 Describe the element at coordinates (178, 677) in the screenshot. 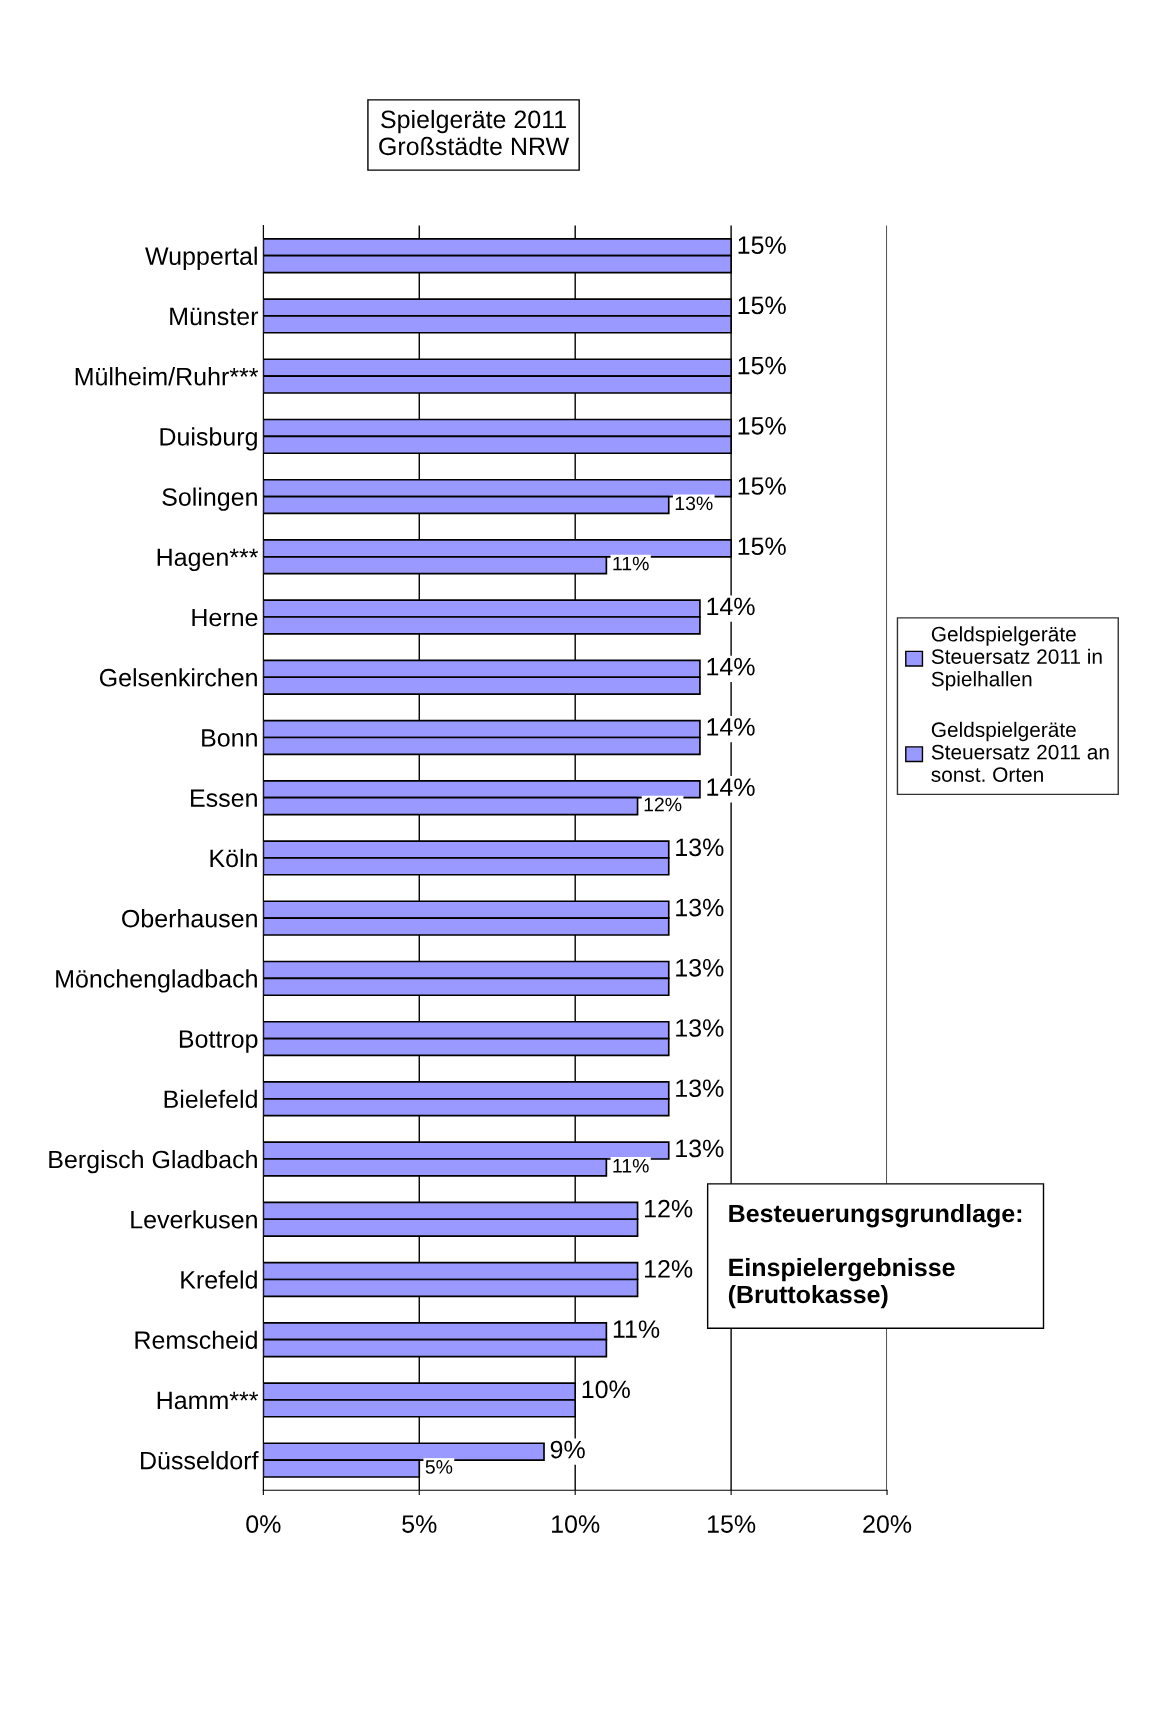

I see `y-tick-label: Gelsenkirchen` at that location.